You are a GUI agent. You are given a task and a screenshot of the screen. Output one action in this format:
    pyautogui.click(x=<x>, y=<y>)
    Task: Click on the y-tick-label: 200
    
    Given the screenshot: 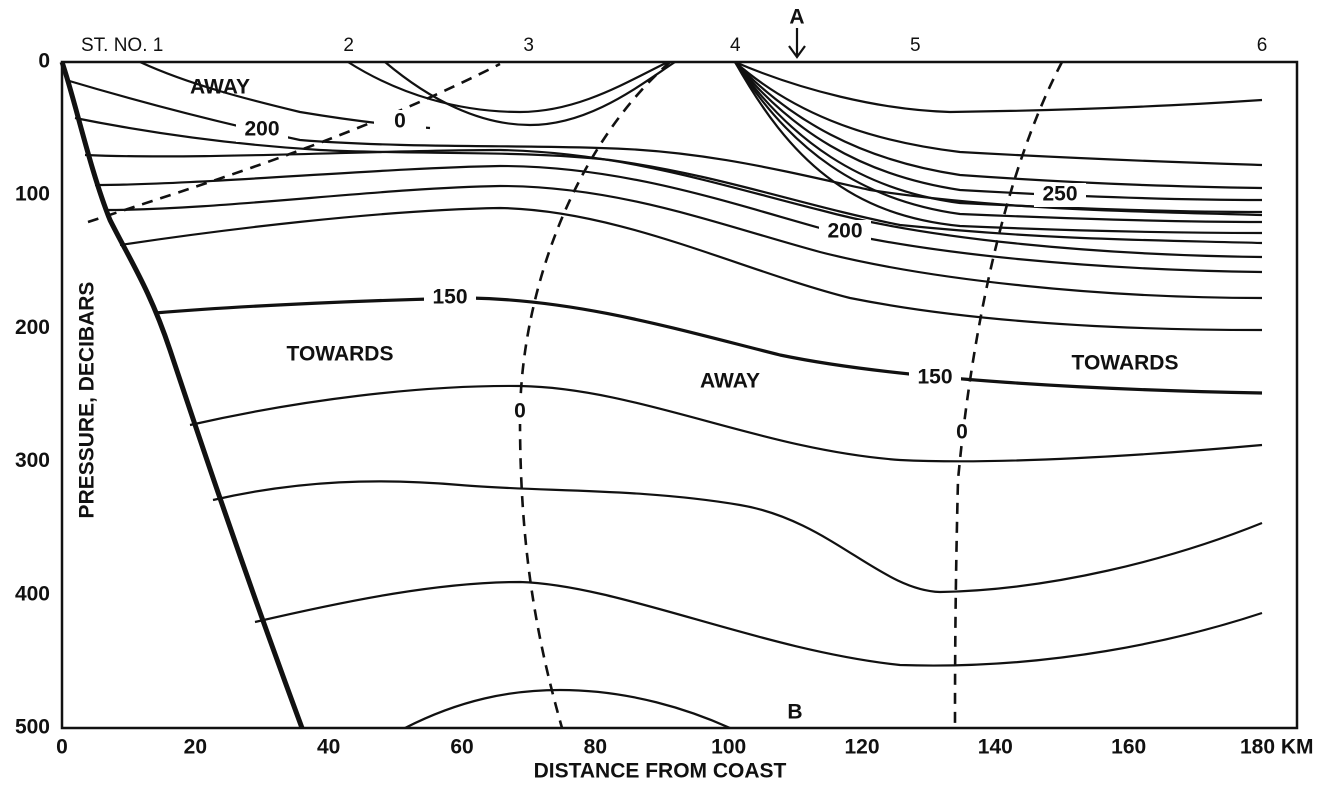 What is the action you would take?
    pyautogui.click(x=32, y=327)
    